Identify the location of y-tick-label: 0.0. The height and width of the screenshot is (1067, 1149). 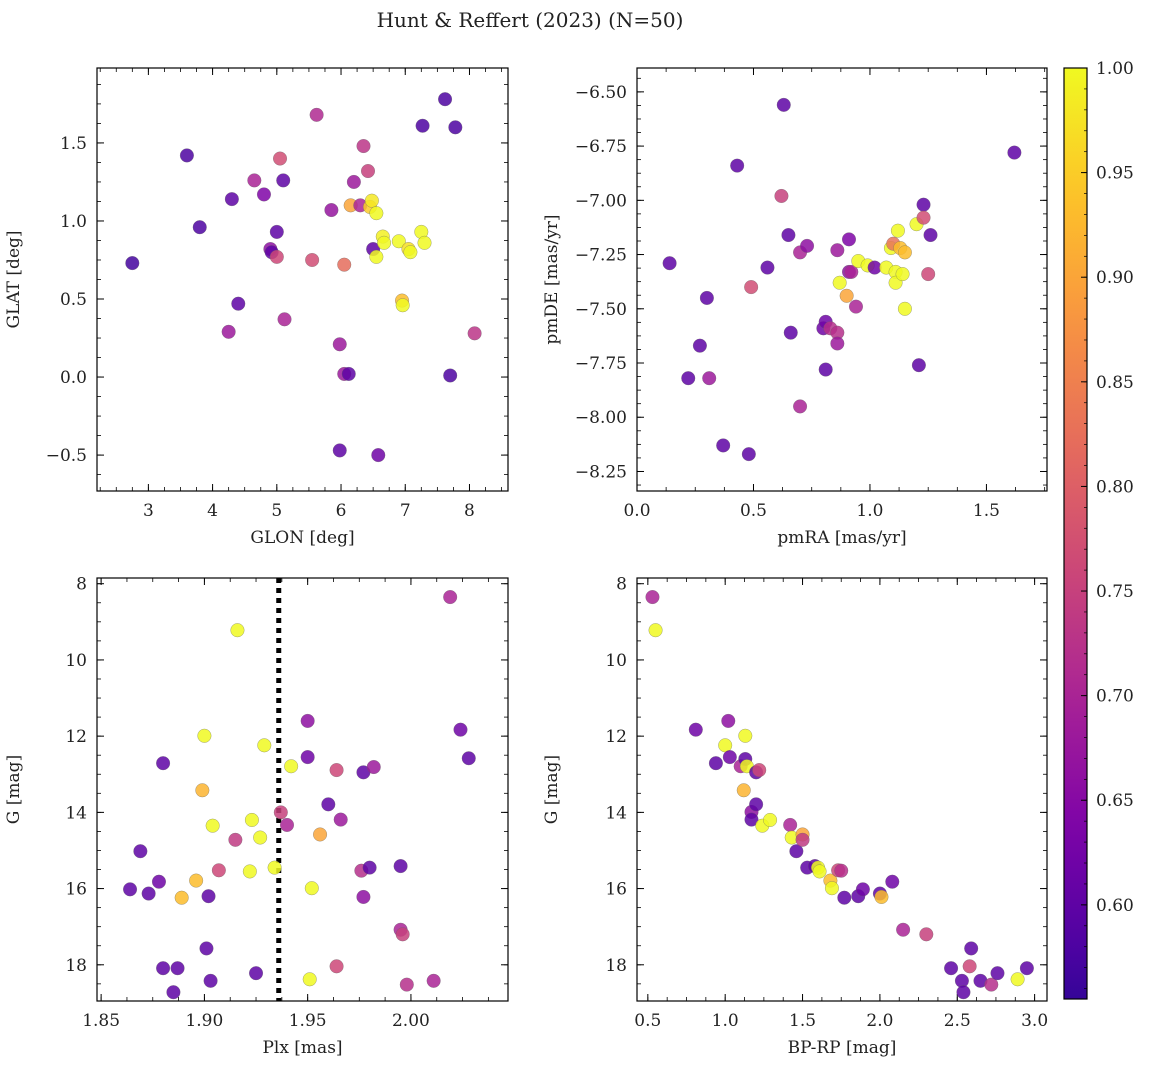
(73, 378).